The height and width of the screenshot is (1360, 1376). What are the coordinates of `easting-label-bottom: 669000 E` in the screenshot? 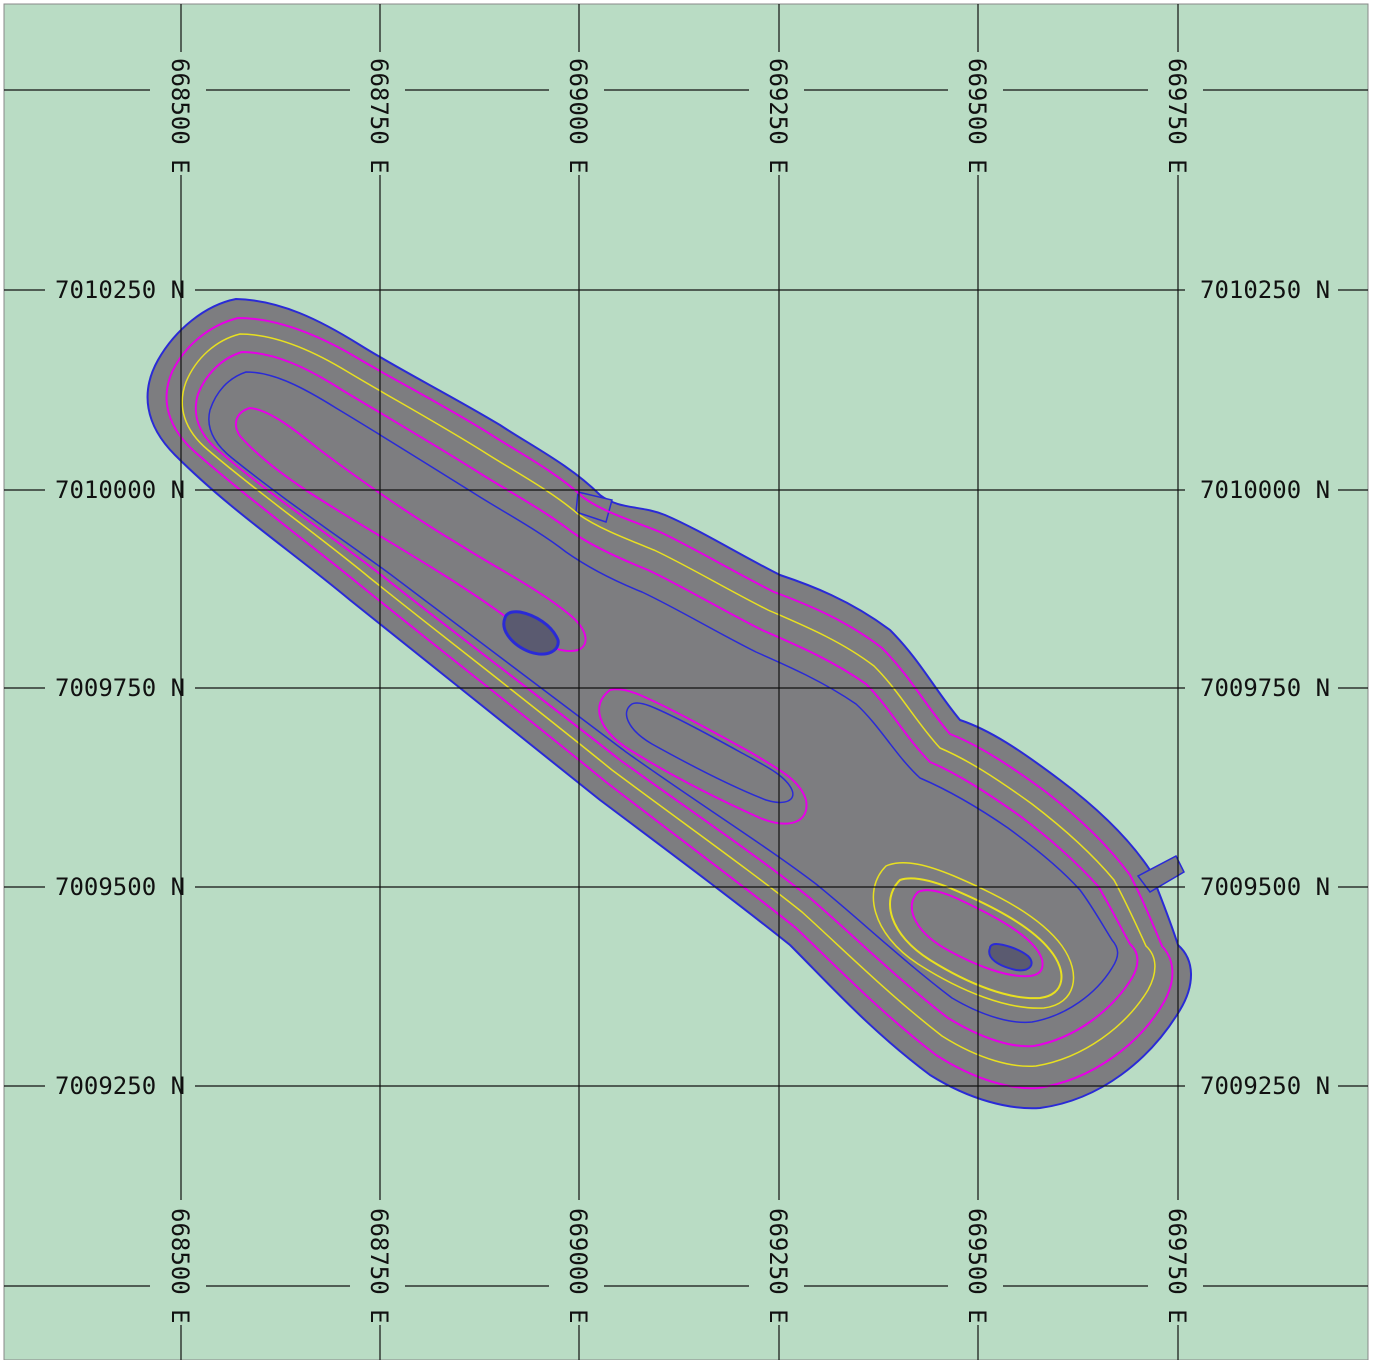 It's located at (578, 1266).